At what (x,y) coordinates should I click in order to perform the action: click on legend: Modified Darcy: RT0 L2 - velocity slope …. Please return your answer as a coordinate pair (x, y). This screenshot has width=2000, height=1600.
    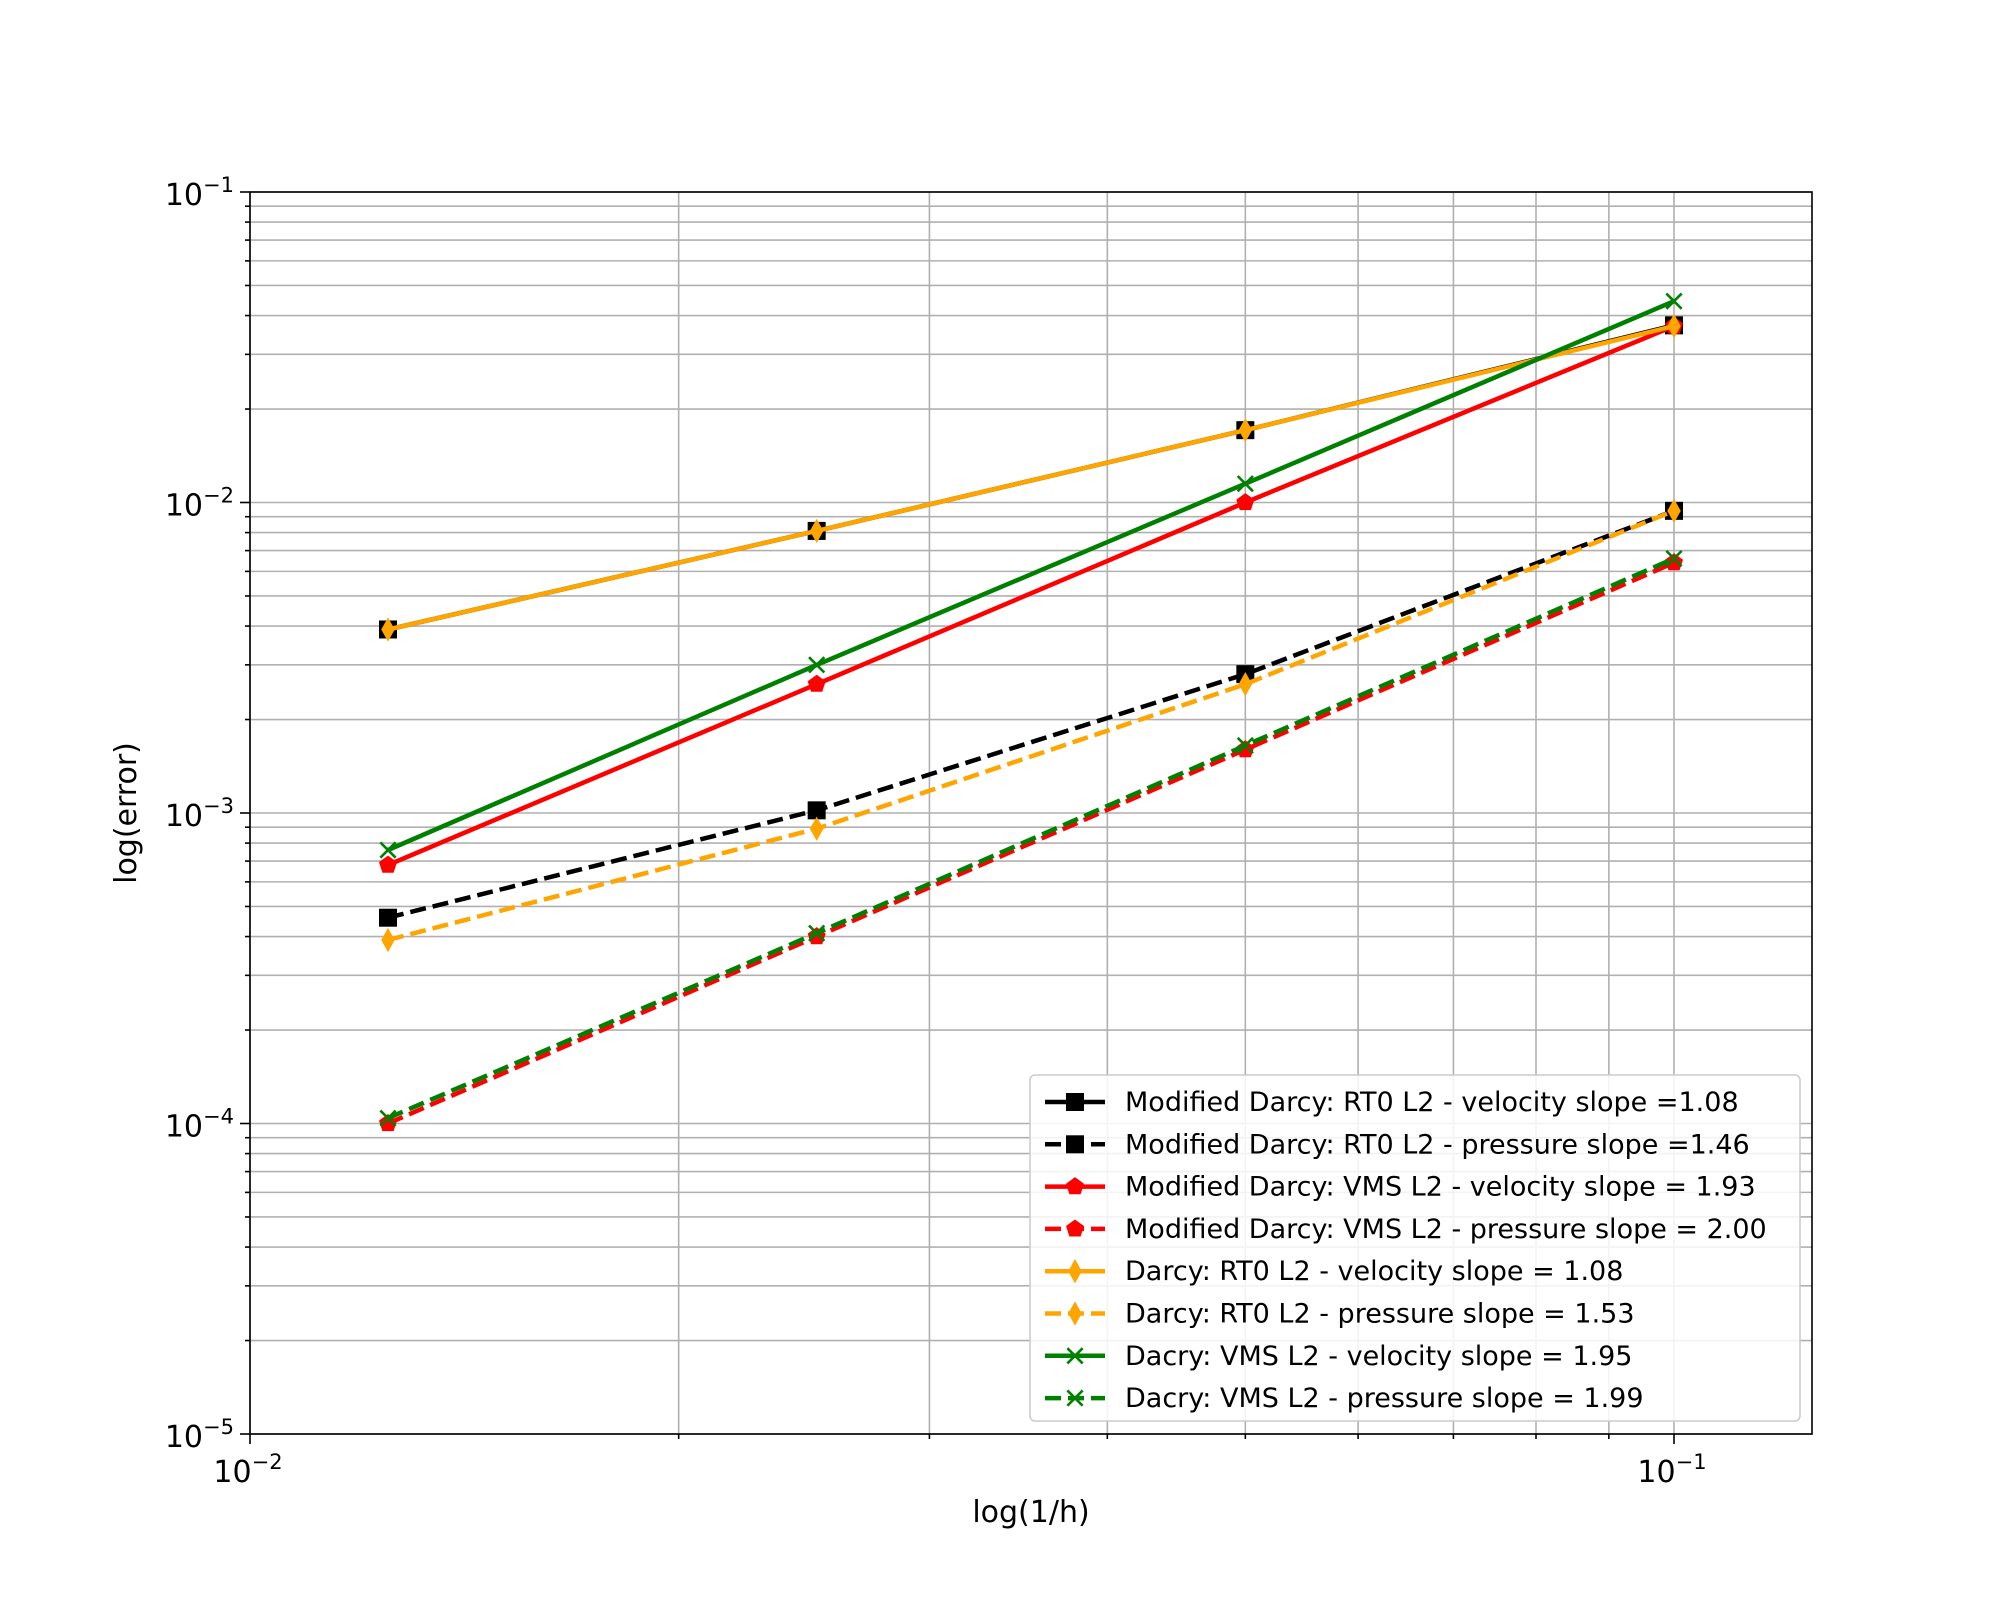
    Looking at the image, I should click on (1415, 1248).